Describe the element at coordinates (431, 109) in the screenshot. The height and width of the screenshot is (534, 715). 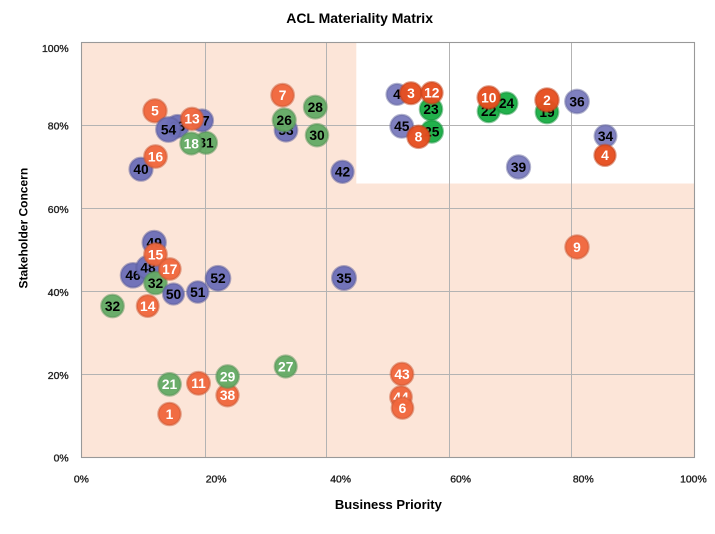
I see `svg-text: 23` at that location.